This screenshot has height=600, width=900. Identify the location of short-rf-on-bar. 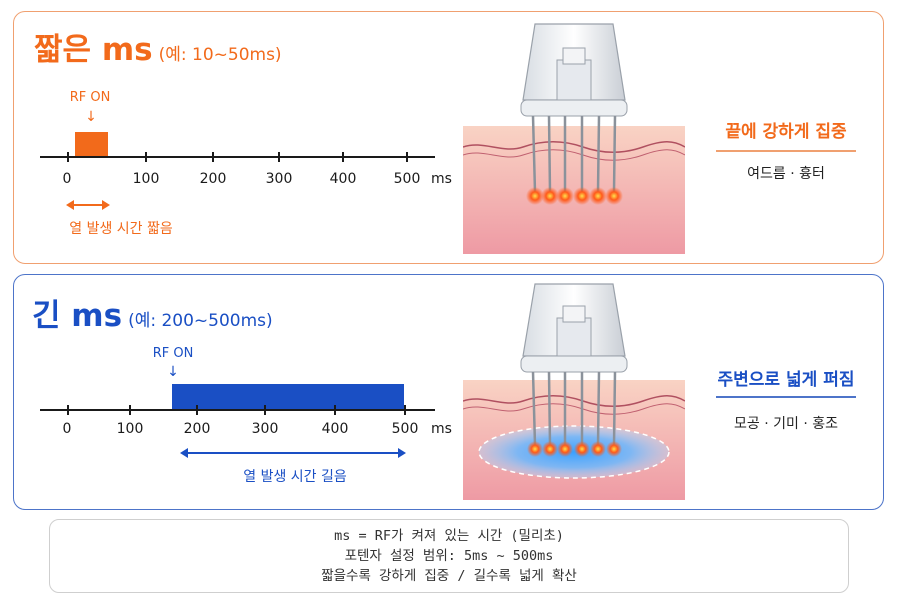
(91, 144).